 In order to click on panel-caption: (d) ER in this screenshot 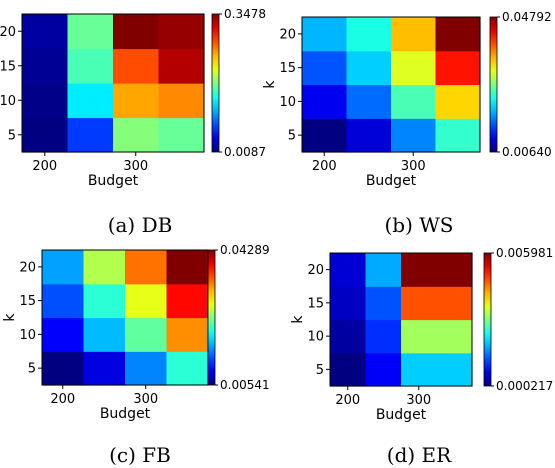, I will do `click(419, 455)`.